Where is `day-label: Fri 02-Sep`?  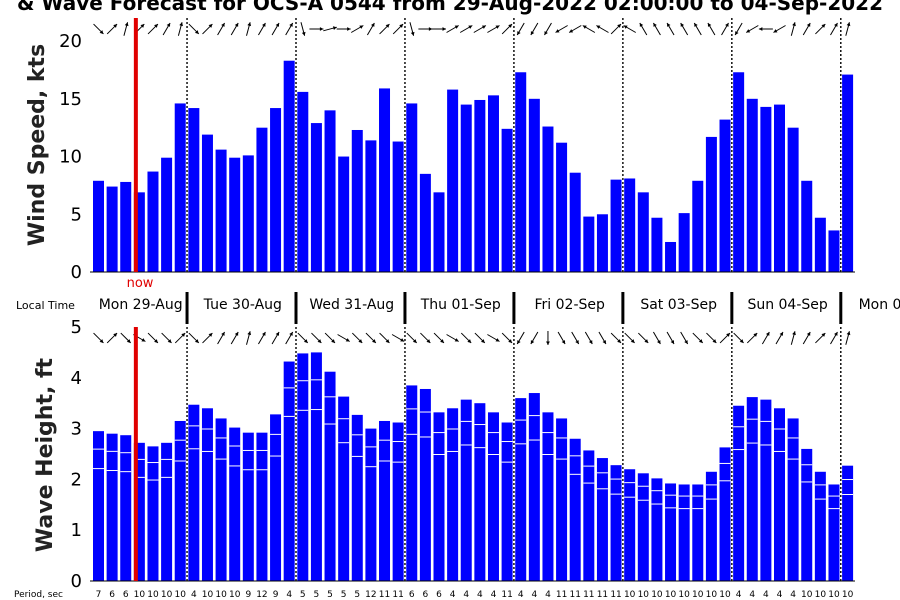
day-label: Fri 02-Sep is located at coordinates (570, 305).